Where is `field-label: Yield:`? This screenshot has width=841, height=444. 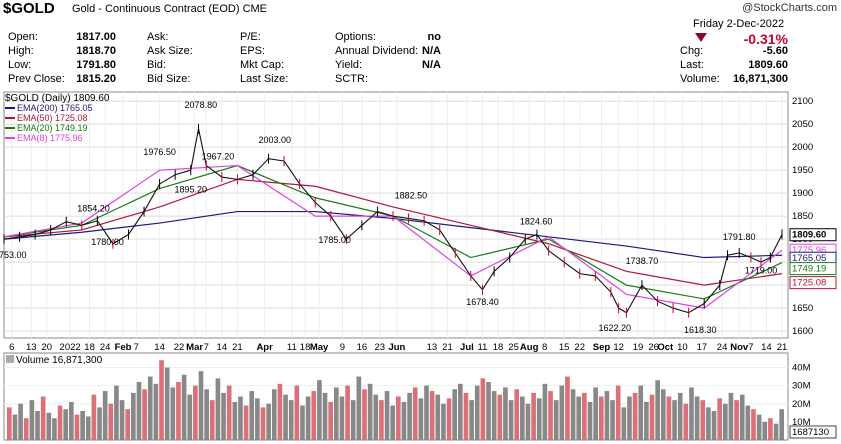
field-label: Yield: is located at coordinates (349, 65).